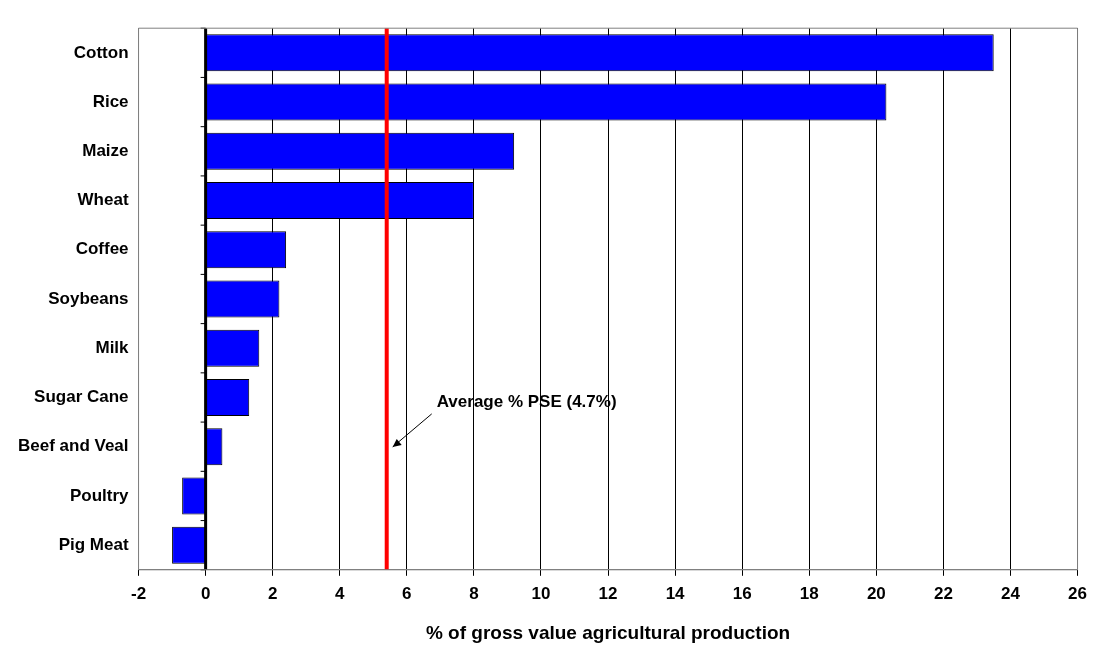 This screenshot has height=657, width=1103. I want to click on x-tick-label: 18, so click(809, 593).